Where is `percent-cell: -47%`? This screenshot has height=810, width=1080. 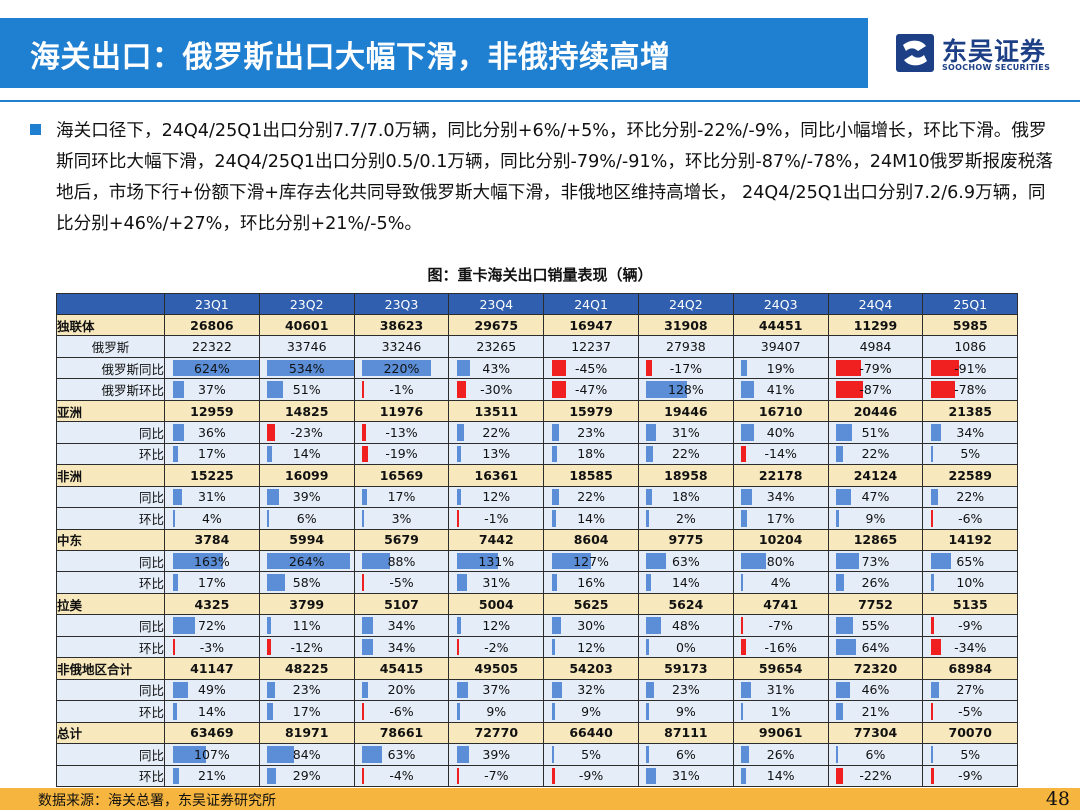
percent-cell: -47% is located at coordinates (591, 389).